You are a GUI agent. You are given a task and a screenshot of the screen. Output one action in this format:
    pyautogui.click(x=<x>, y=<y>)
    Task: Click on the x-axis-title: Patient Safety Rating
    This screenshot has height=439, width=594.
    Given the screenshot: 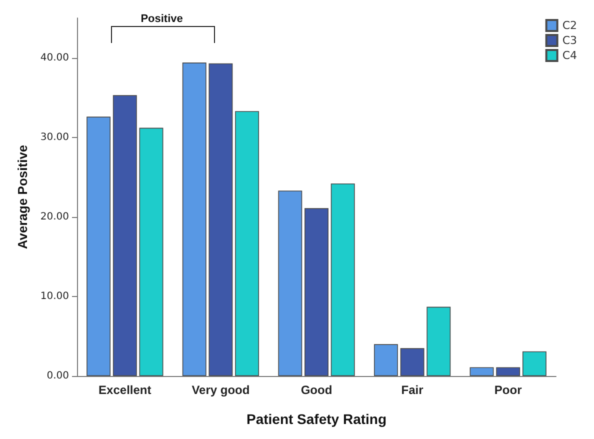 What is the action you would take?
    pyautogui.click(x=316, y=419)
    